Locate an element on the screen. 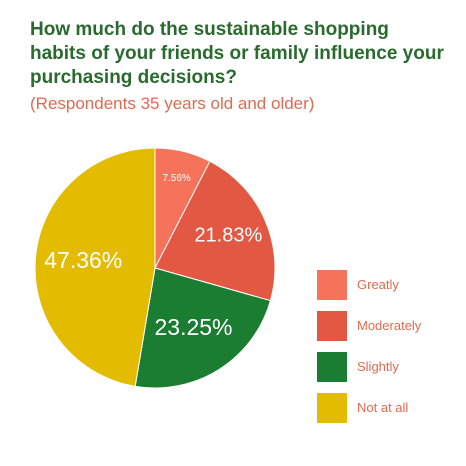  legend-label-greatly: Greatly is located at coordinates (378, 284).